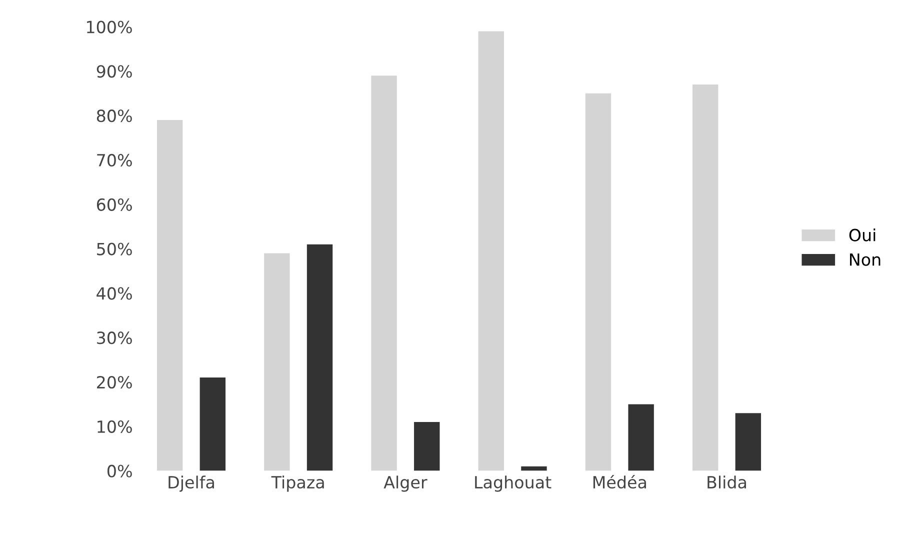  I want to click on y-tick-label: 100%, so click(109, 27).